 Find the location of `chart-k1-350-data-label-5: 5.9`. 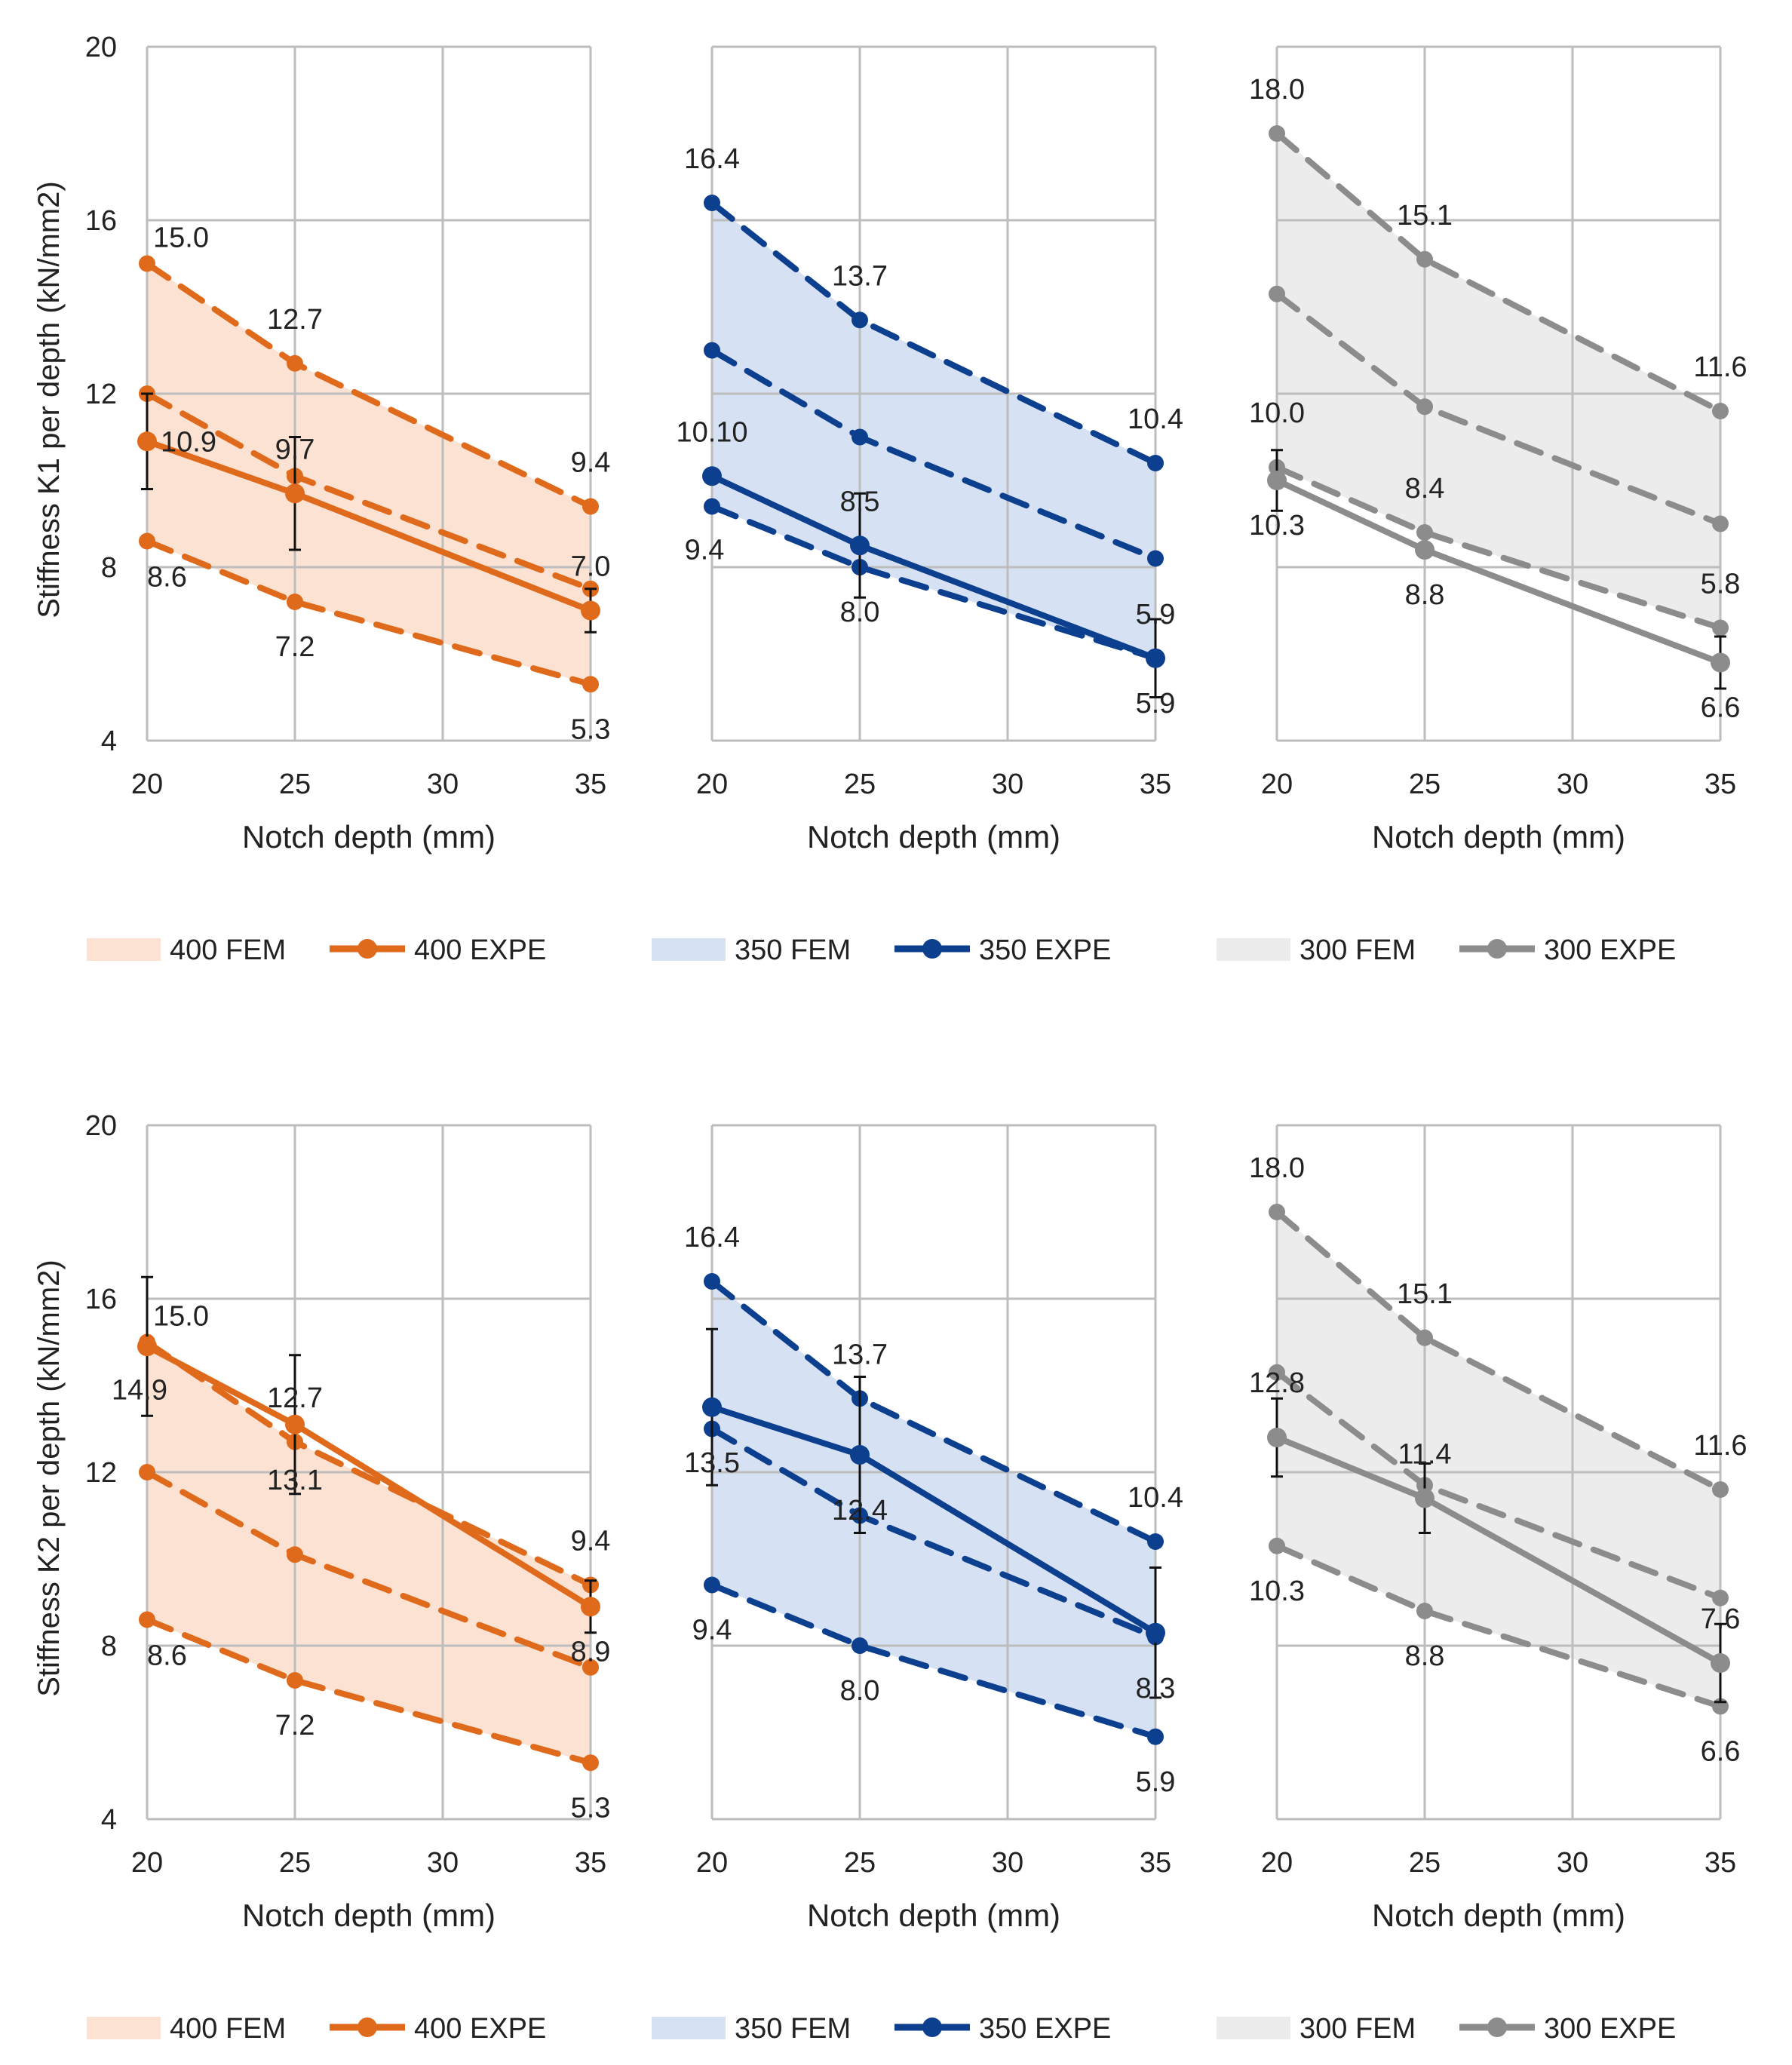

chart-k1-350-data-label-5: 5.9 is located at coordinates (1156, 615).